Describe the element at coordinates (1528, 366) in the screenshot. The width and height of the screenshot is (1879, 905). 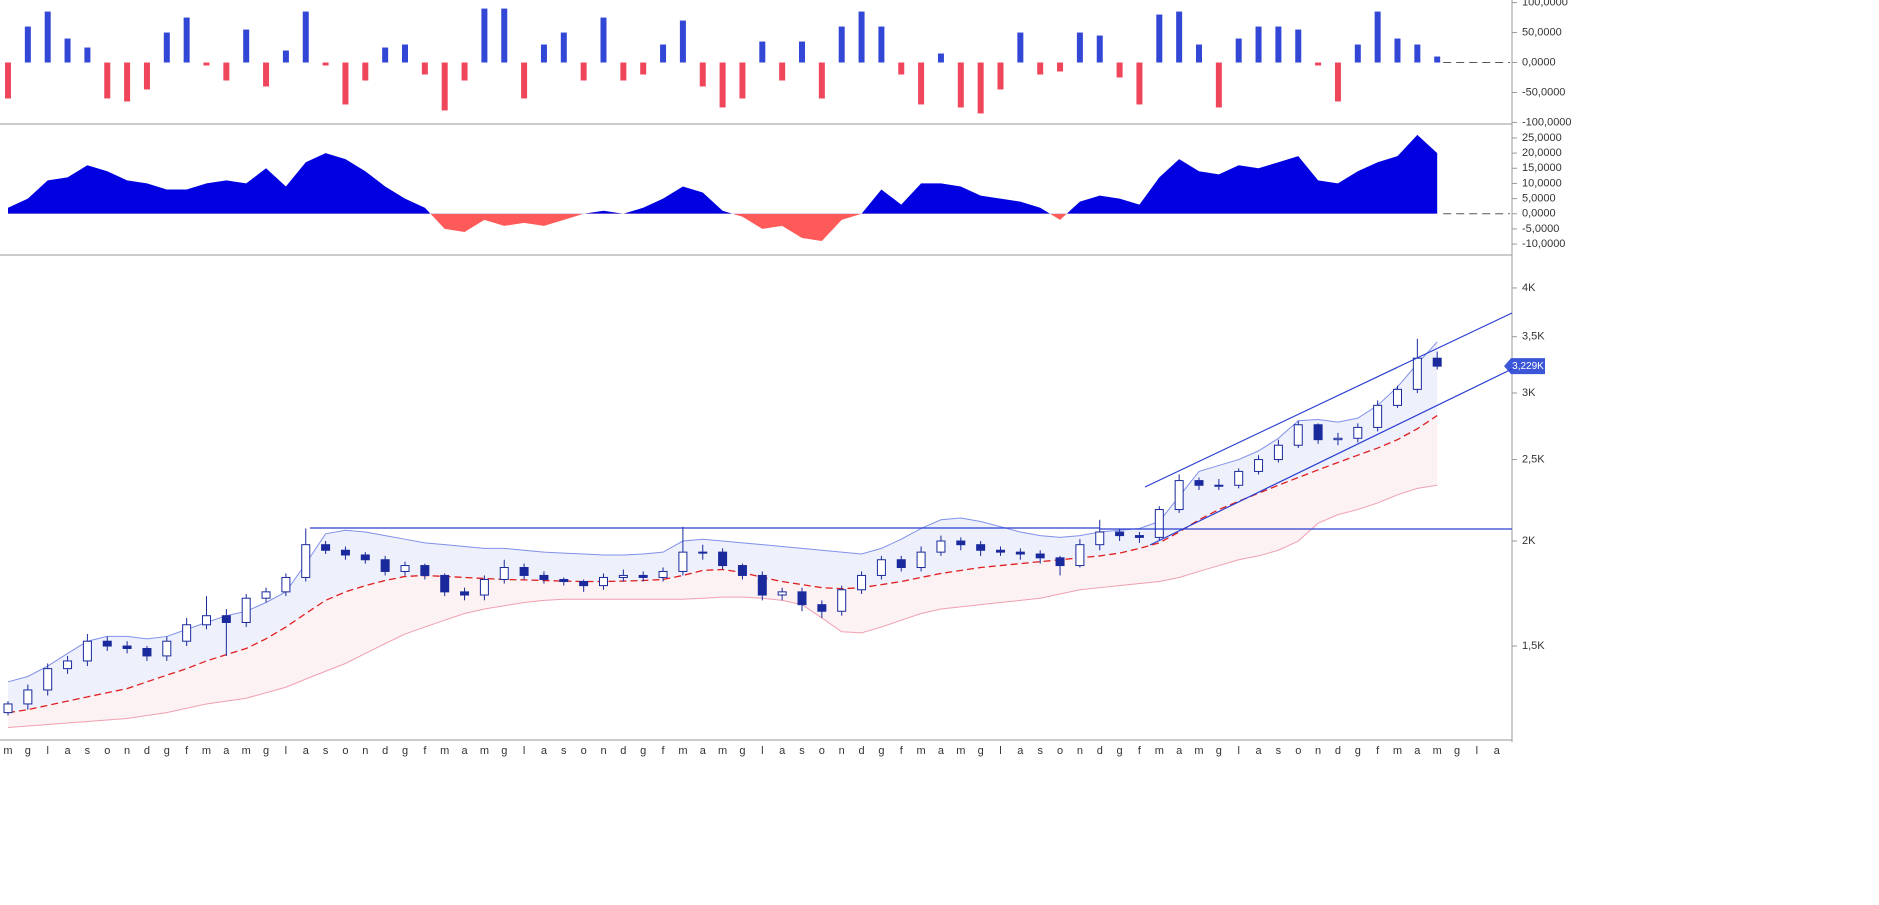
I see `last-price-label: 3,229K` at that location.